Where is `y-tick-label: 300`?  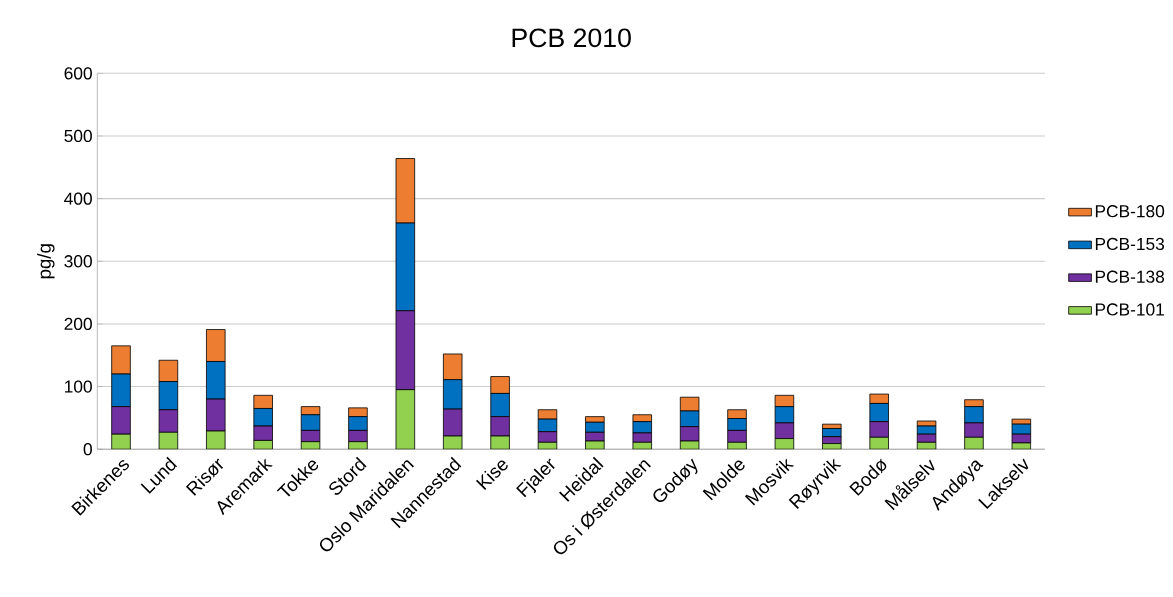 y-tick-label: 300 is located at coordinates (78, 261).